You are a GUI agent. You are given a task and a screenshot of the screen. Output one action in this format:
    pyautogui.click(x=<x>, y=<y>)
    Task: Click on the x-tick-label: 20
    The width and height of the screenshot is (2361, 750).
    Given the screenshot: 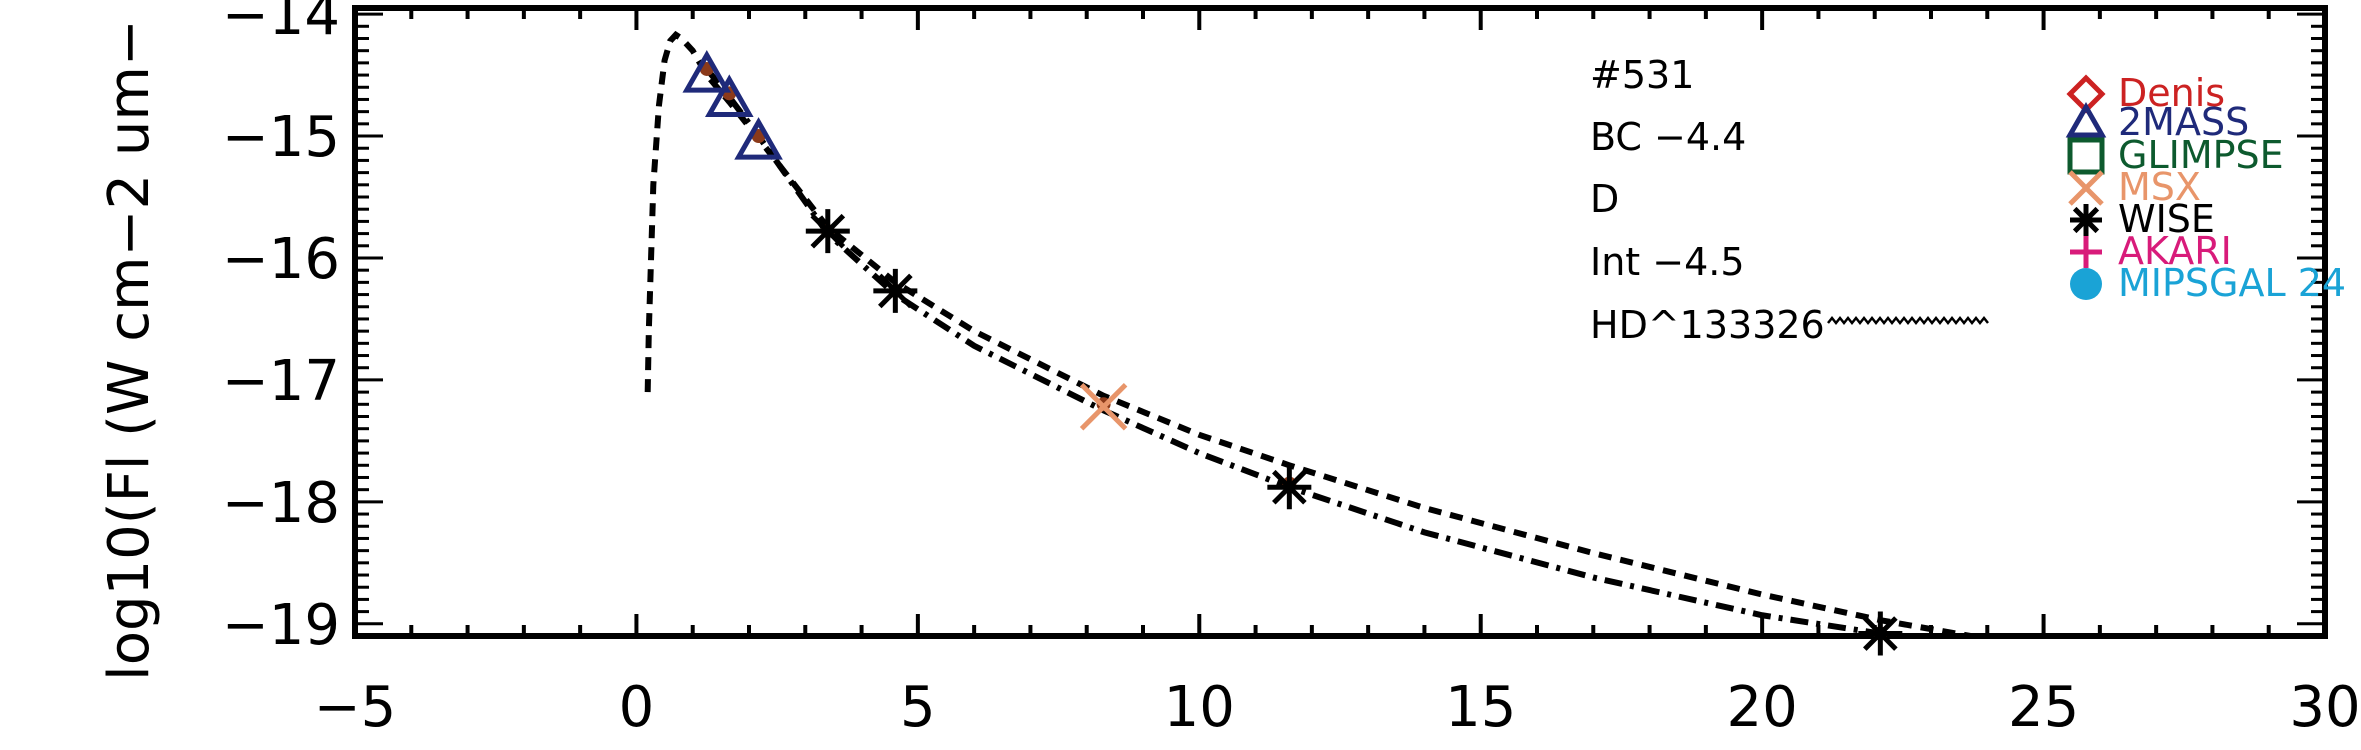 What is the action you would take?
    pyautogui.click(x=1762, y=707)
    